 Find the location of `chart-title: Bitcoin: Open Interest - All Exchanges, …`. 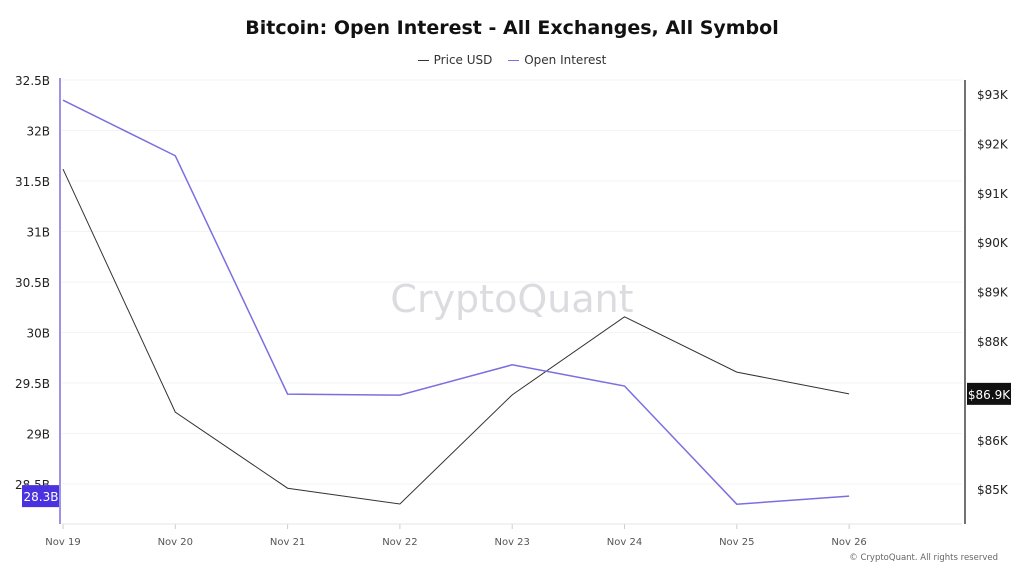

chart-title: Bitcoin: Open Interest - All Exchanges, … is located at coordinates (512, 28).